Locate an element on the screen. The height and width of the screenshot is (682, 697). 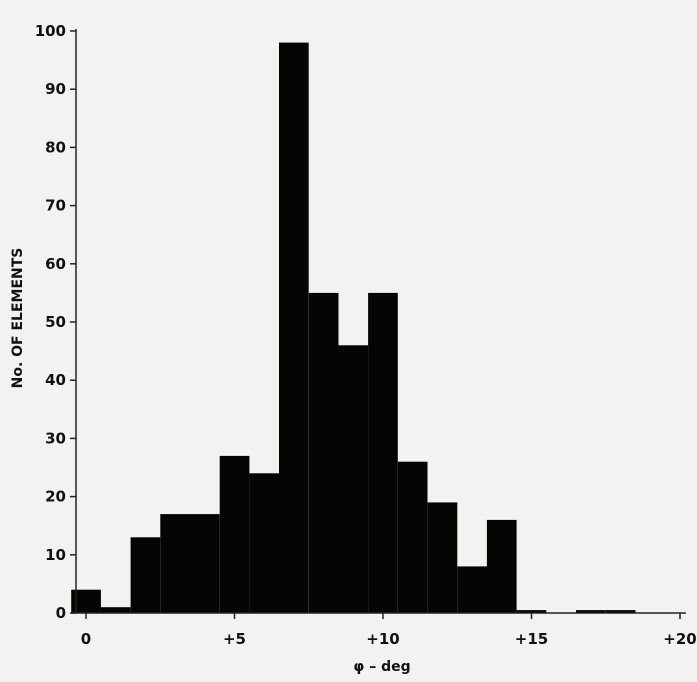
y-ticks-group: 0 10 20 30 40 50 60 70 80 90 100 is located at coordinates (55, 322).